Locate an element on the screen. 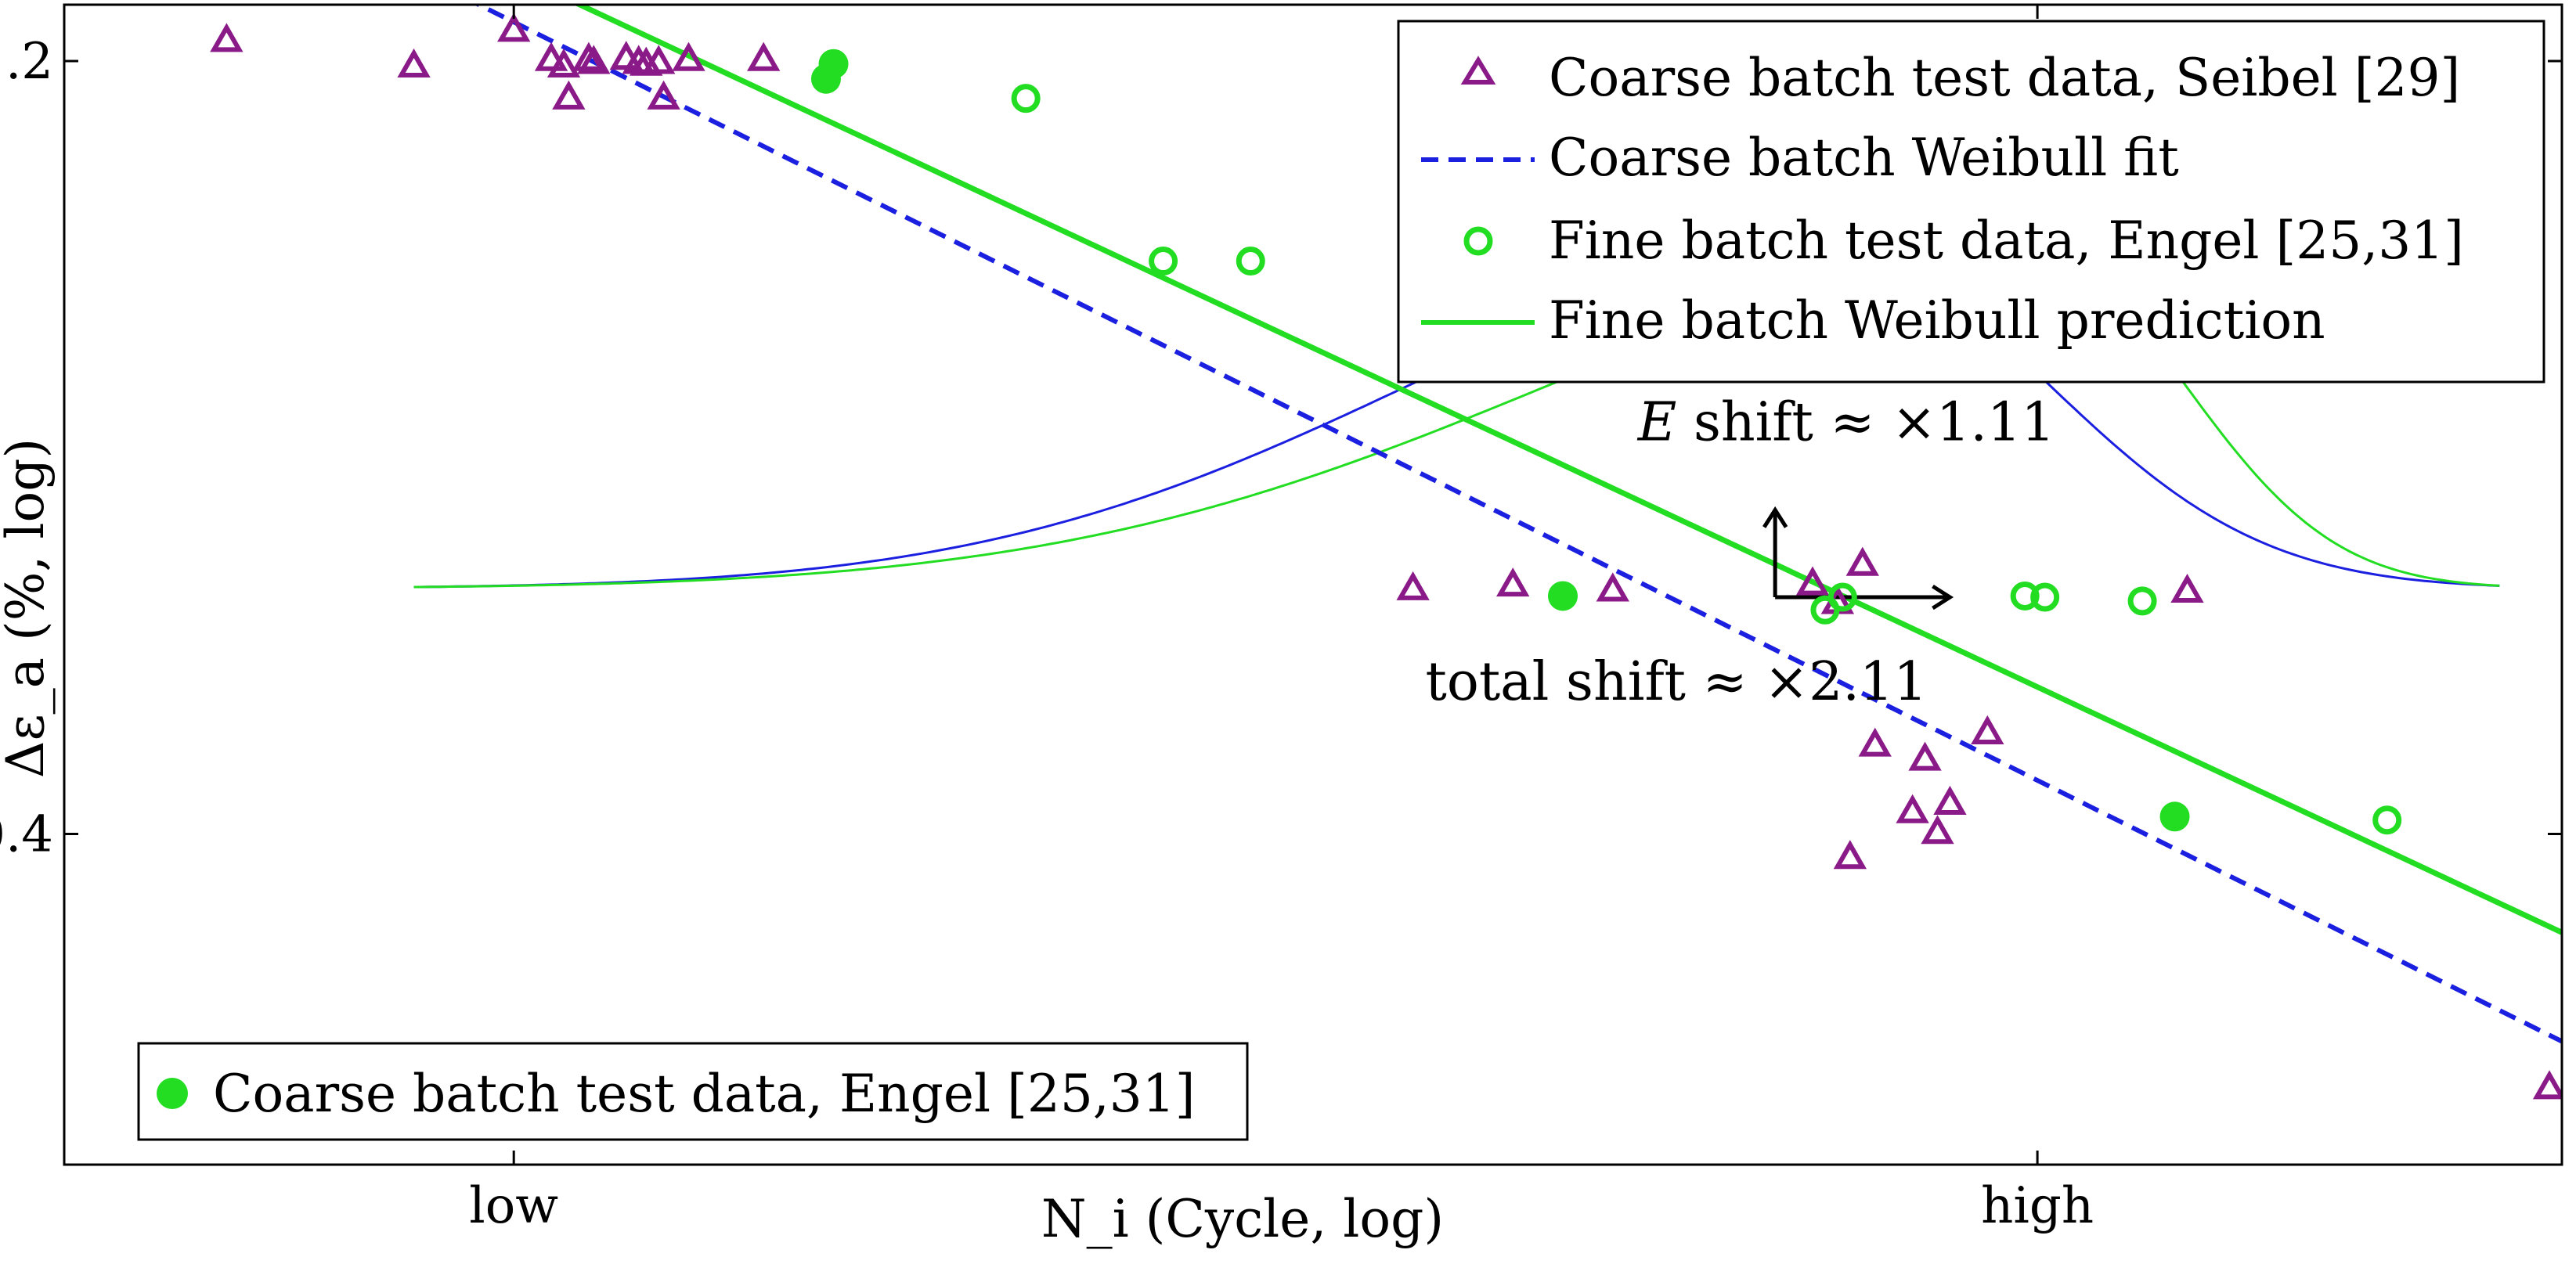 Image resolution: width=2576 pixels, height=1275 pixels. legend-entry-fine-prediction: Fine batch Weibull prediction is located at coordinates (1873, 320).